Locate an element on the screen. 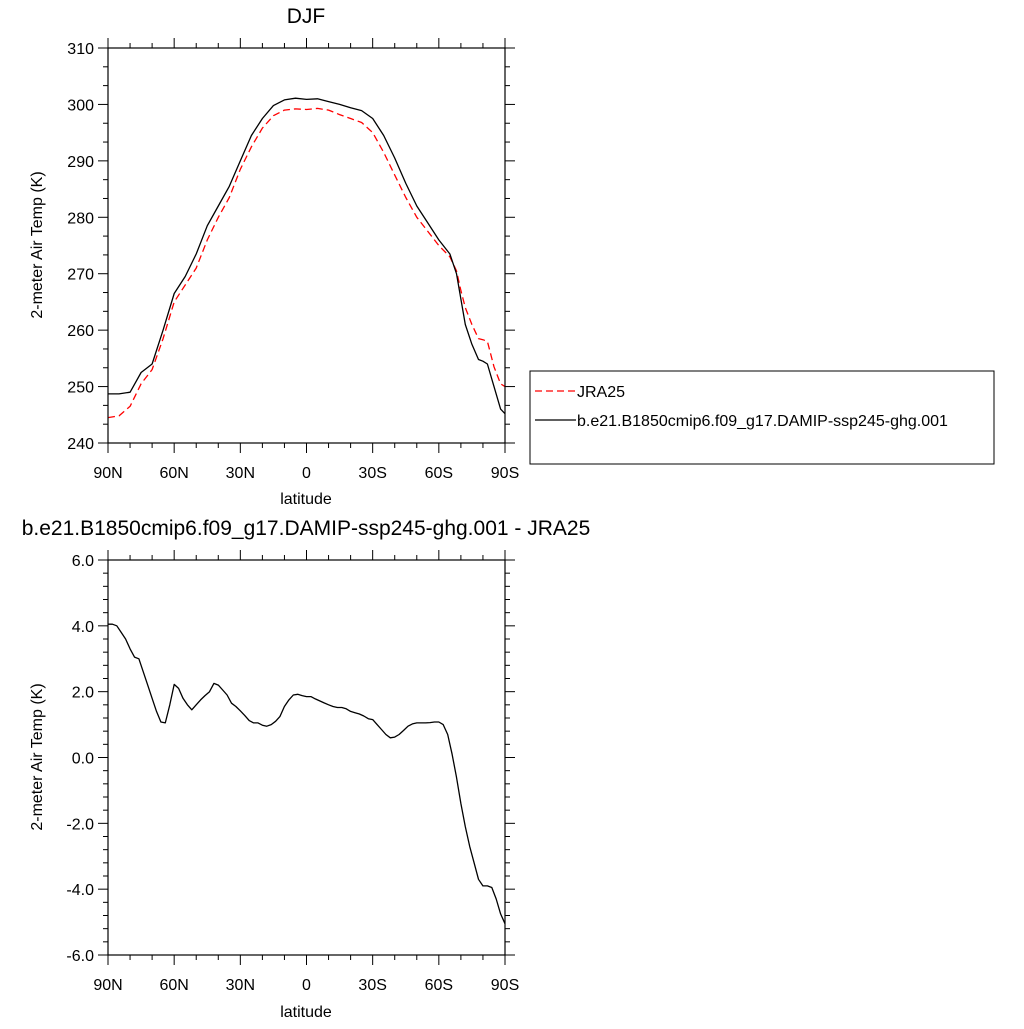 Image resolution: width=1024 pixels, height=1029 pixels. y-tick-label: 250 is located at coordinates (80, 388).